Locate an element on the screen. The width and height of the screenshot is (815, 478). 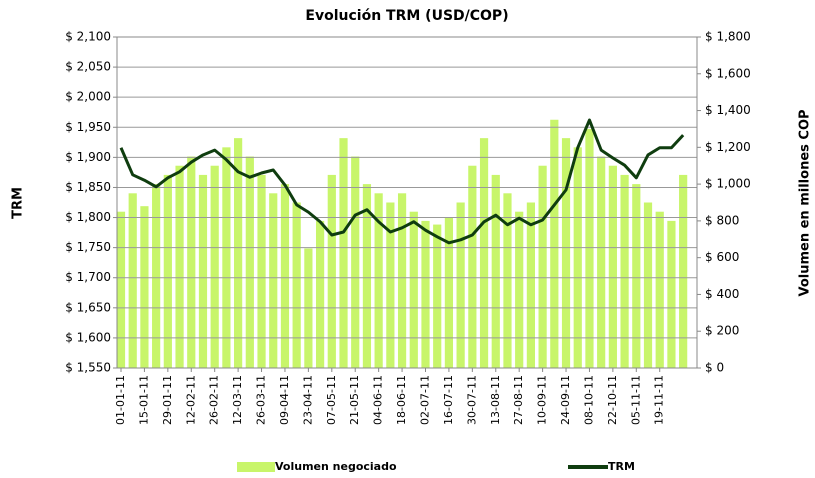
y-tick-label: $ 1,550 is located at coordinates (88, 368).